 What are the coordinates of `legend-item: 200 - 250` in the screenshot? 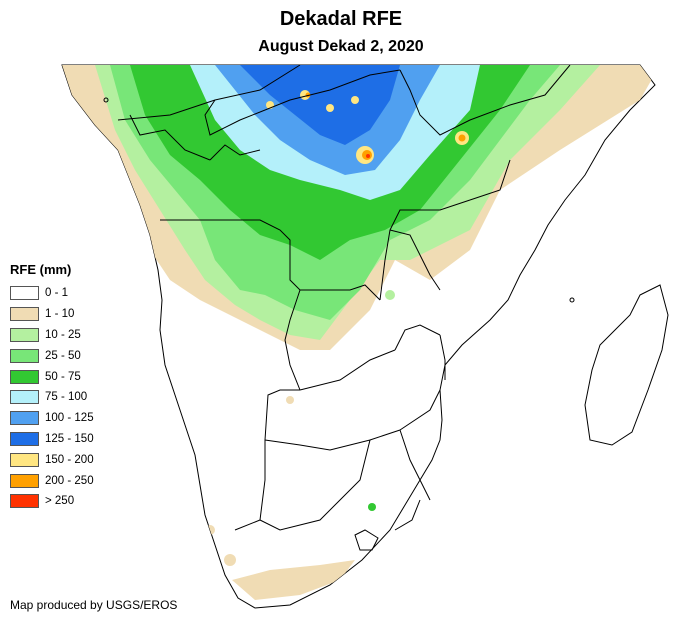 It's located at (52, 480).